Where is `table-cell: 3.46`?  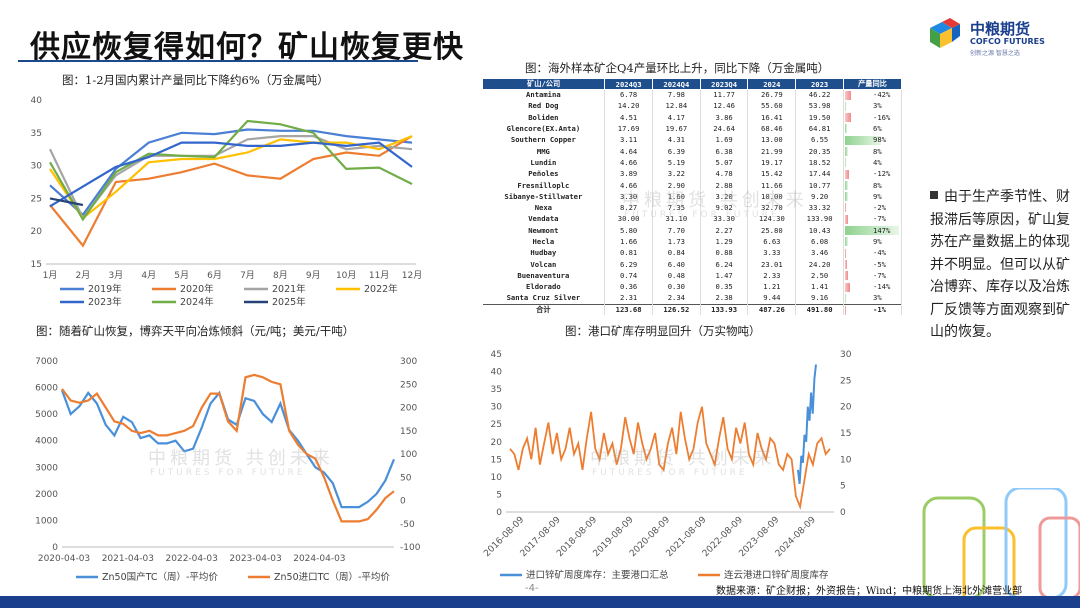 table-cell: 3.46 is located at coordinates (819, 253).